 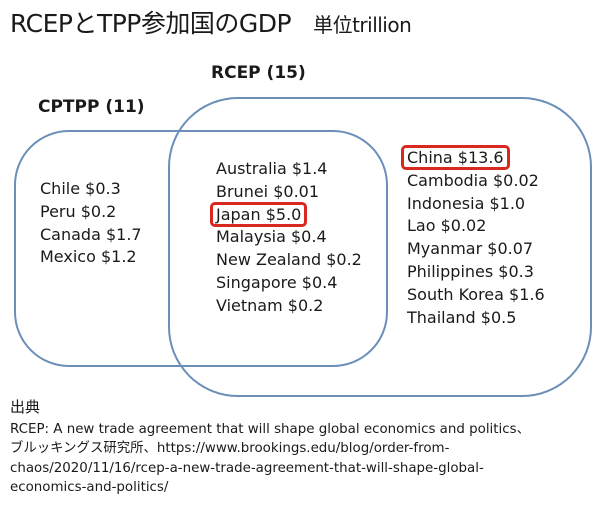 What do you see at coordinates (272, 168) in the screenshot?
I see `country-gdp-label: Australia $1.4` at bounding box center [272, 168].